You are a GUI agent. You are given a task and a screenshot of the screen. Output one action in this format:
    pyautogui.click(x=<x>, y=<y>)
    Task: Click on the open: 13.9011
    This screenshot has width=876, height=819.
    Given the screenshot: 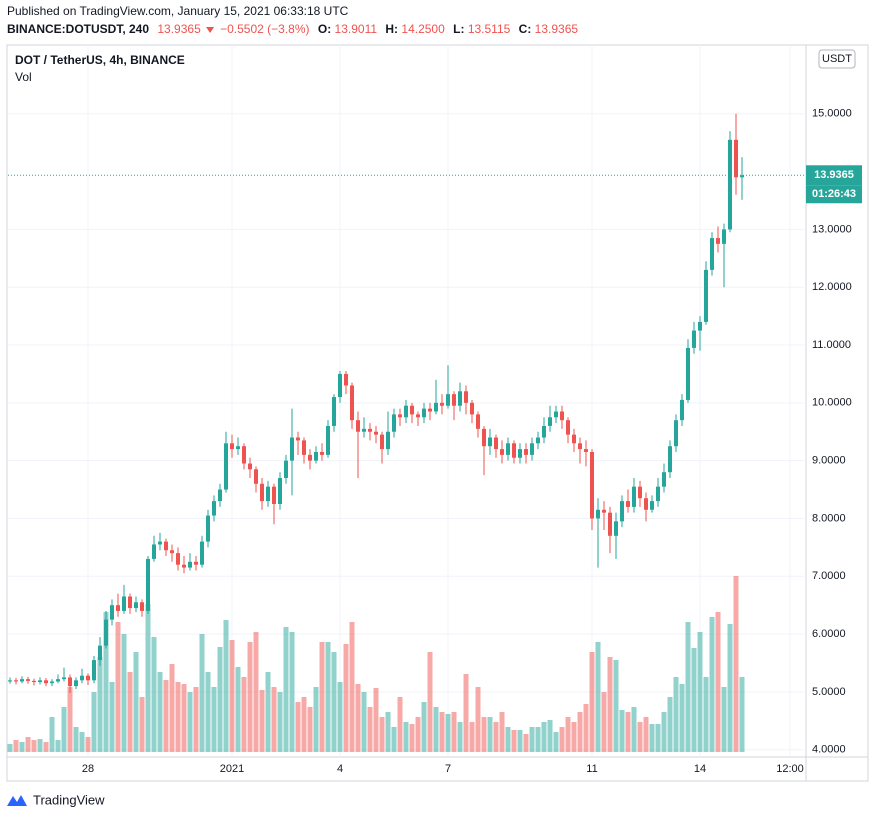 What is the action you would take?
    pyautogui.click(x=356, y=29)
    